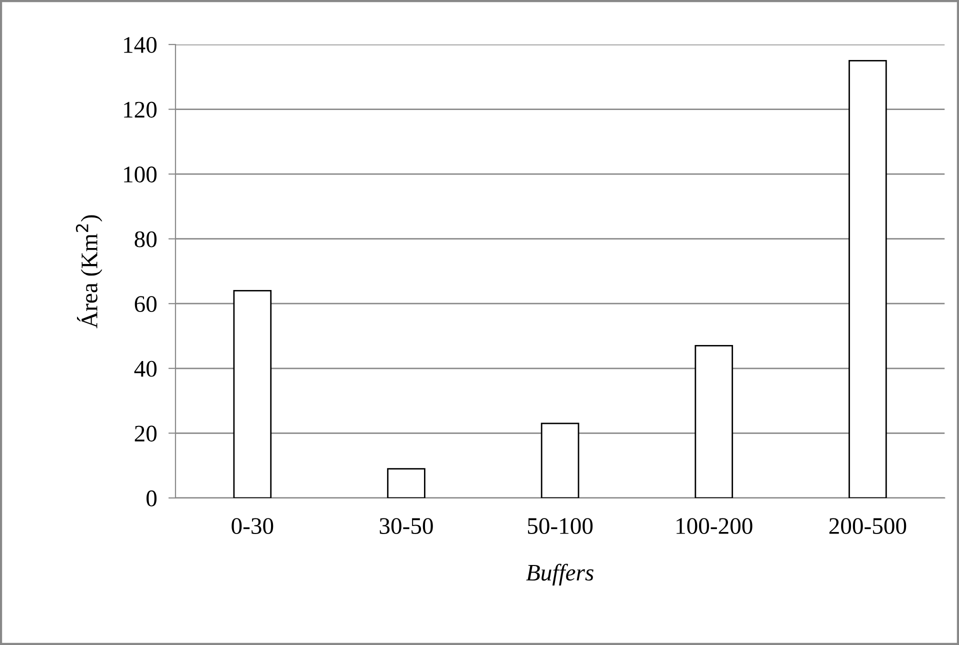  What do you see at coordinates (145, 304) in the screenshot?
I see `y-tick-label: 60` at bounding box center [145, 304].